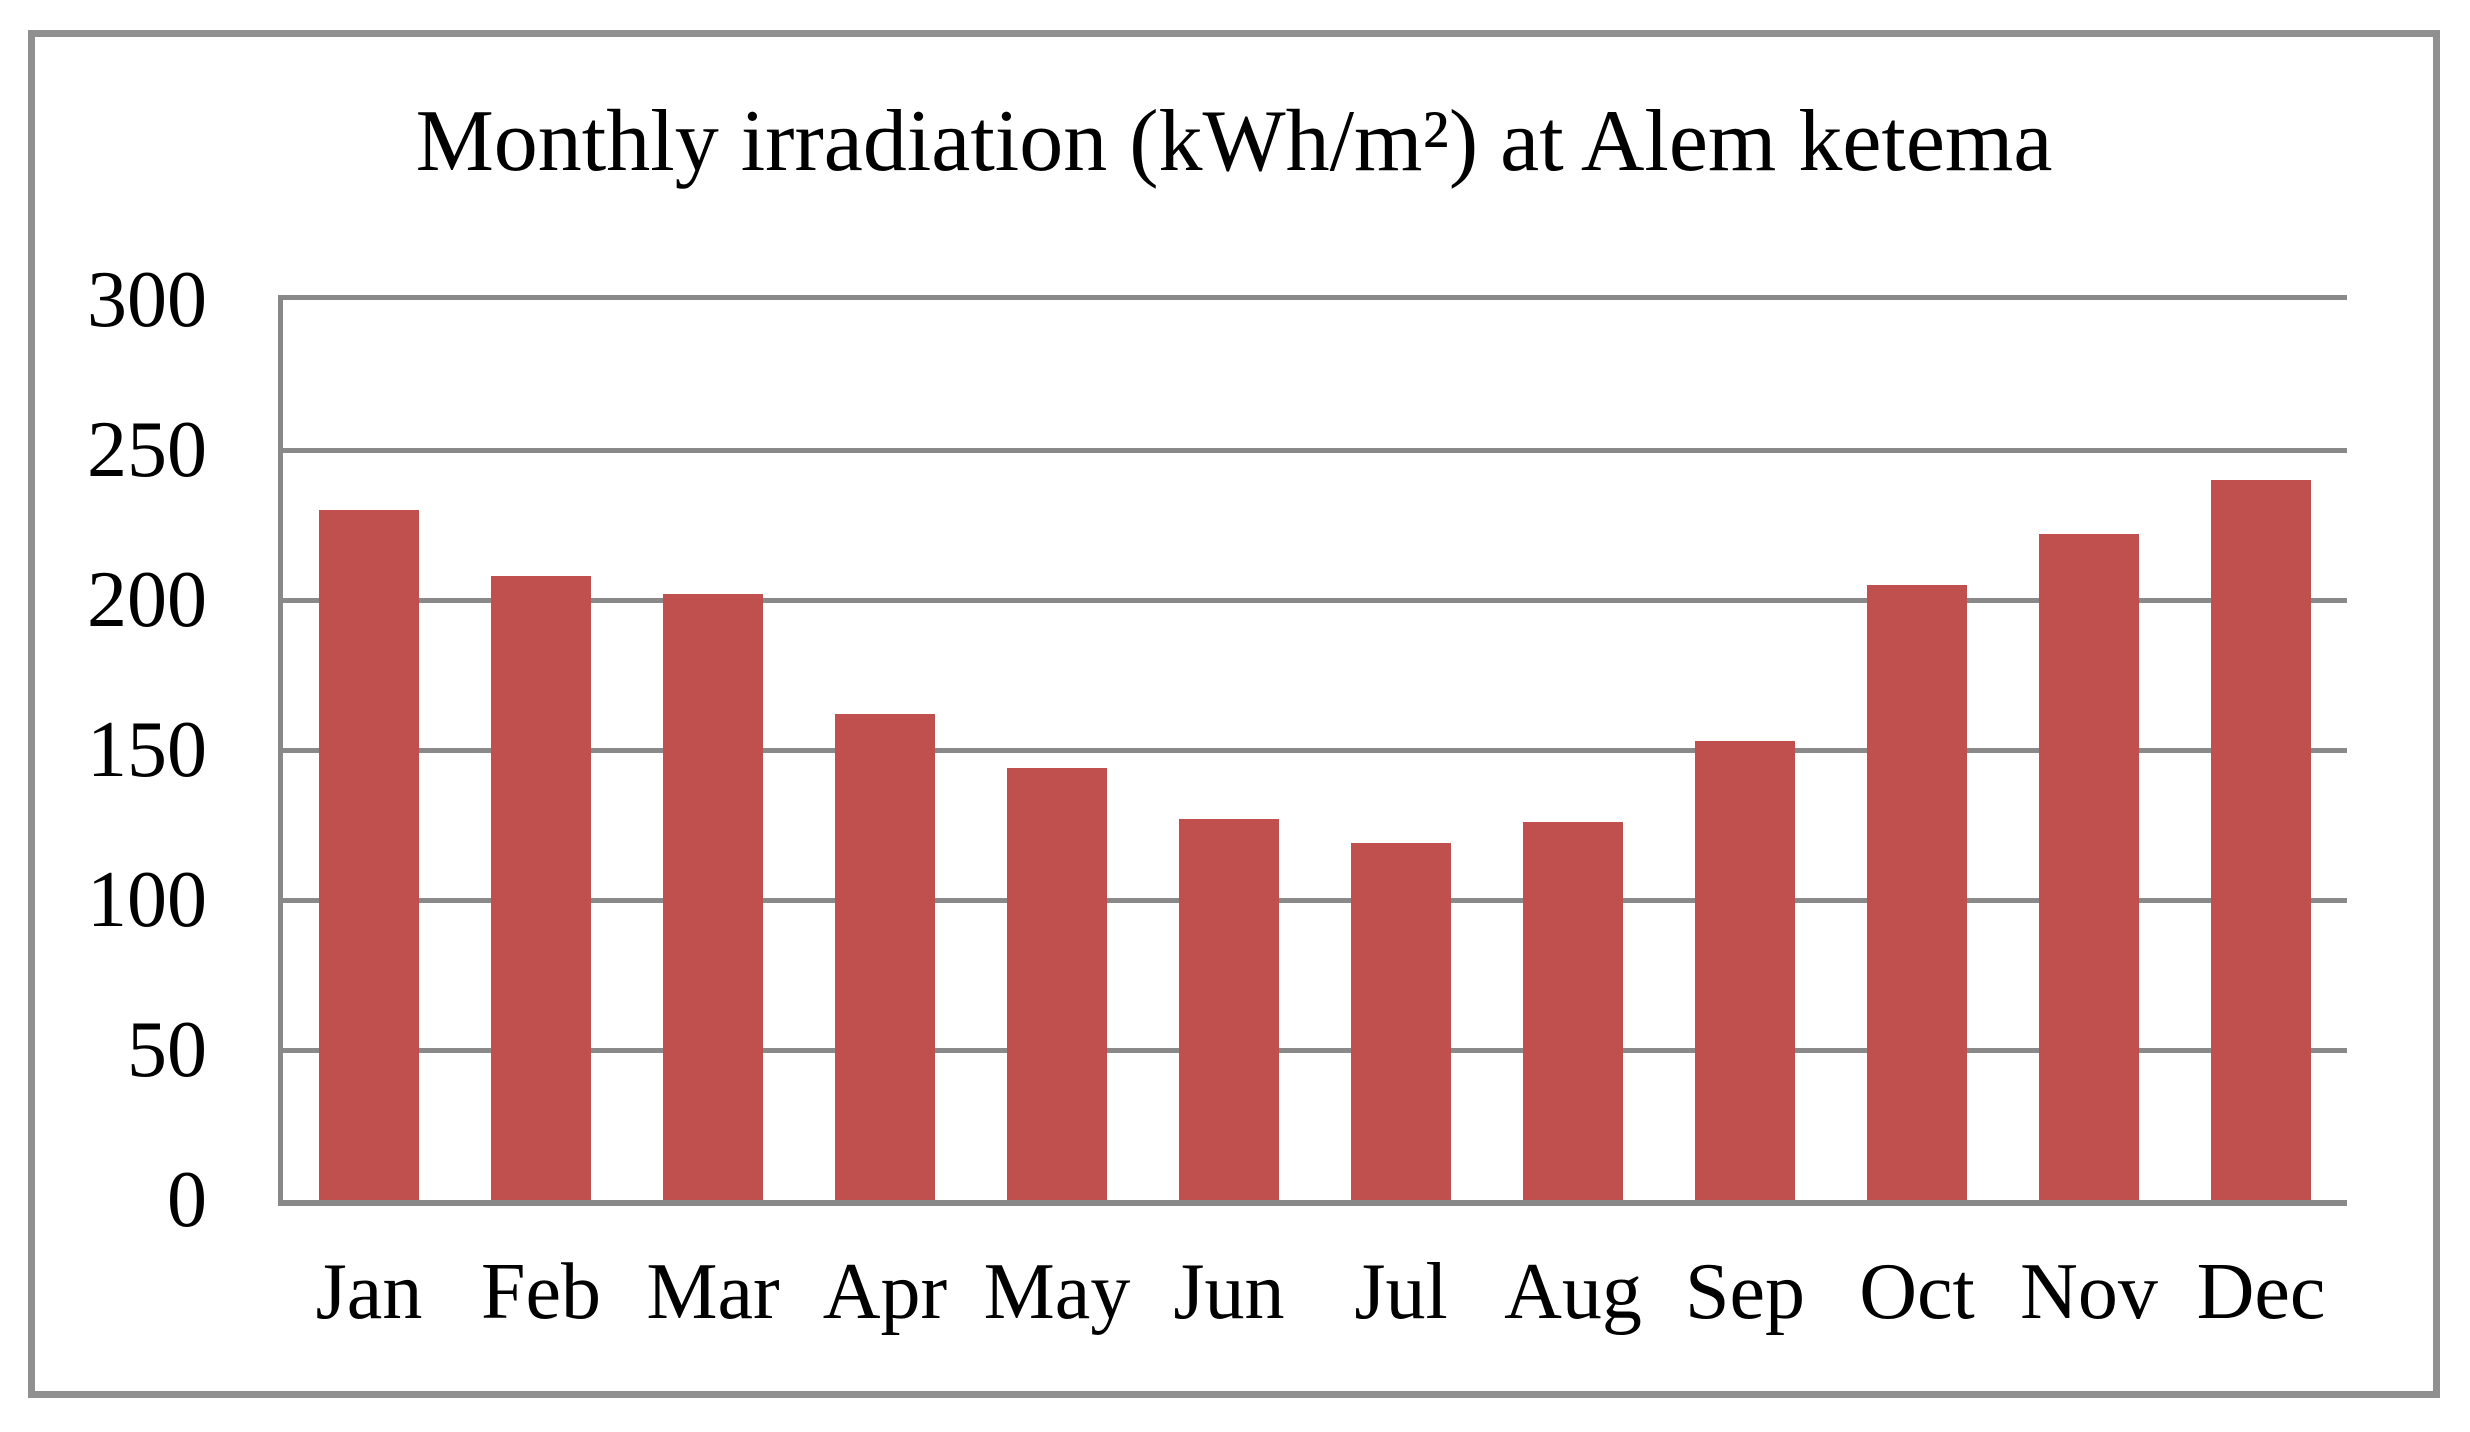 The height and width of the screenshot is (1432, 2470). What do you see at coordinates (1057, 1292) in the screenshot?
I see `x-tick-label: May` at bounding box center [1057, 1292].